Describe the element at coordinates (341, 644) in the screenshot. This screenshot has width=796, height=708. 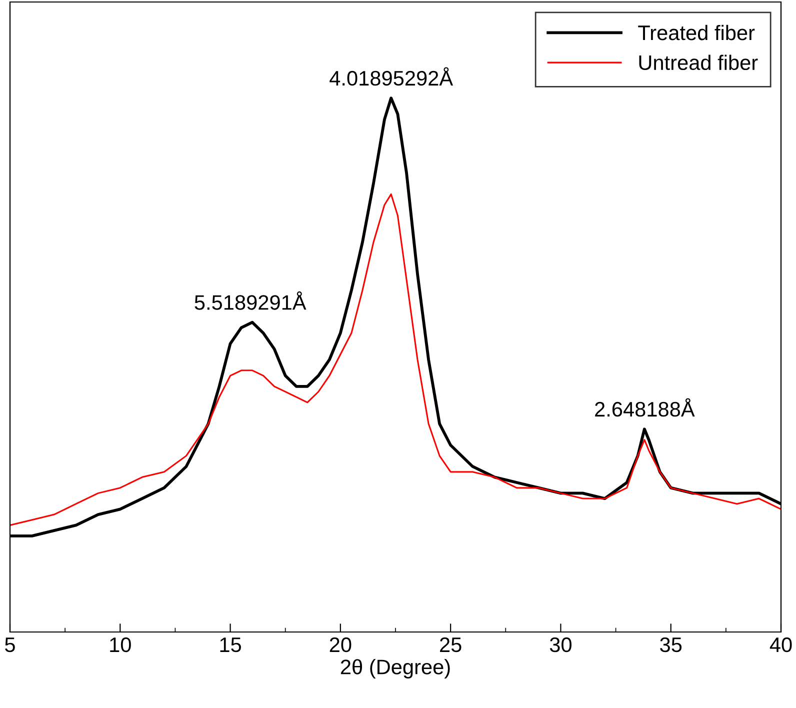
I see `x-tick-label: 20` at that location.